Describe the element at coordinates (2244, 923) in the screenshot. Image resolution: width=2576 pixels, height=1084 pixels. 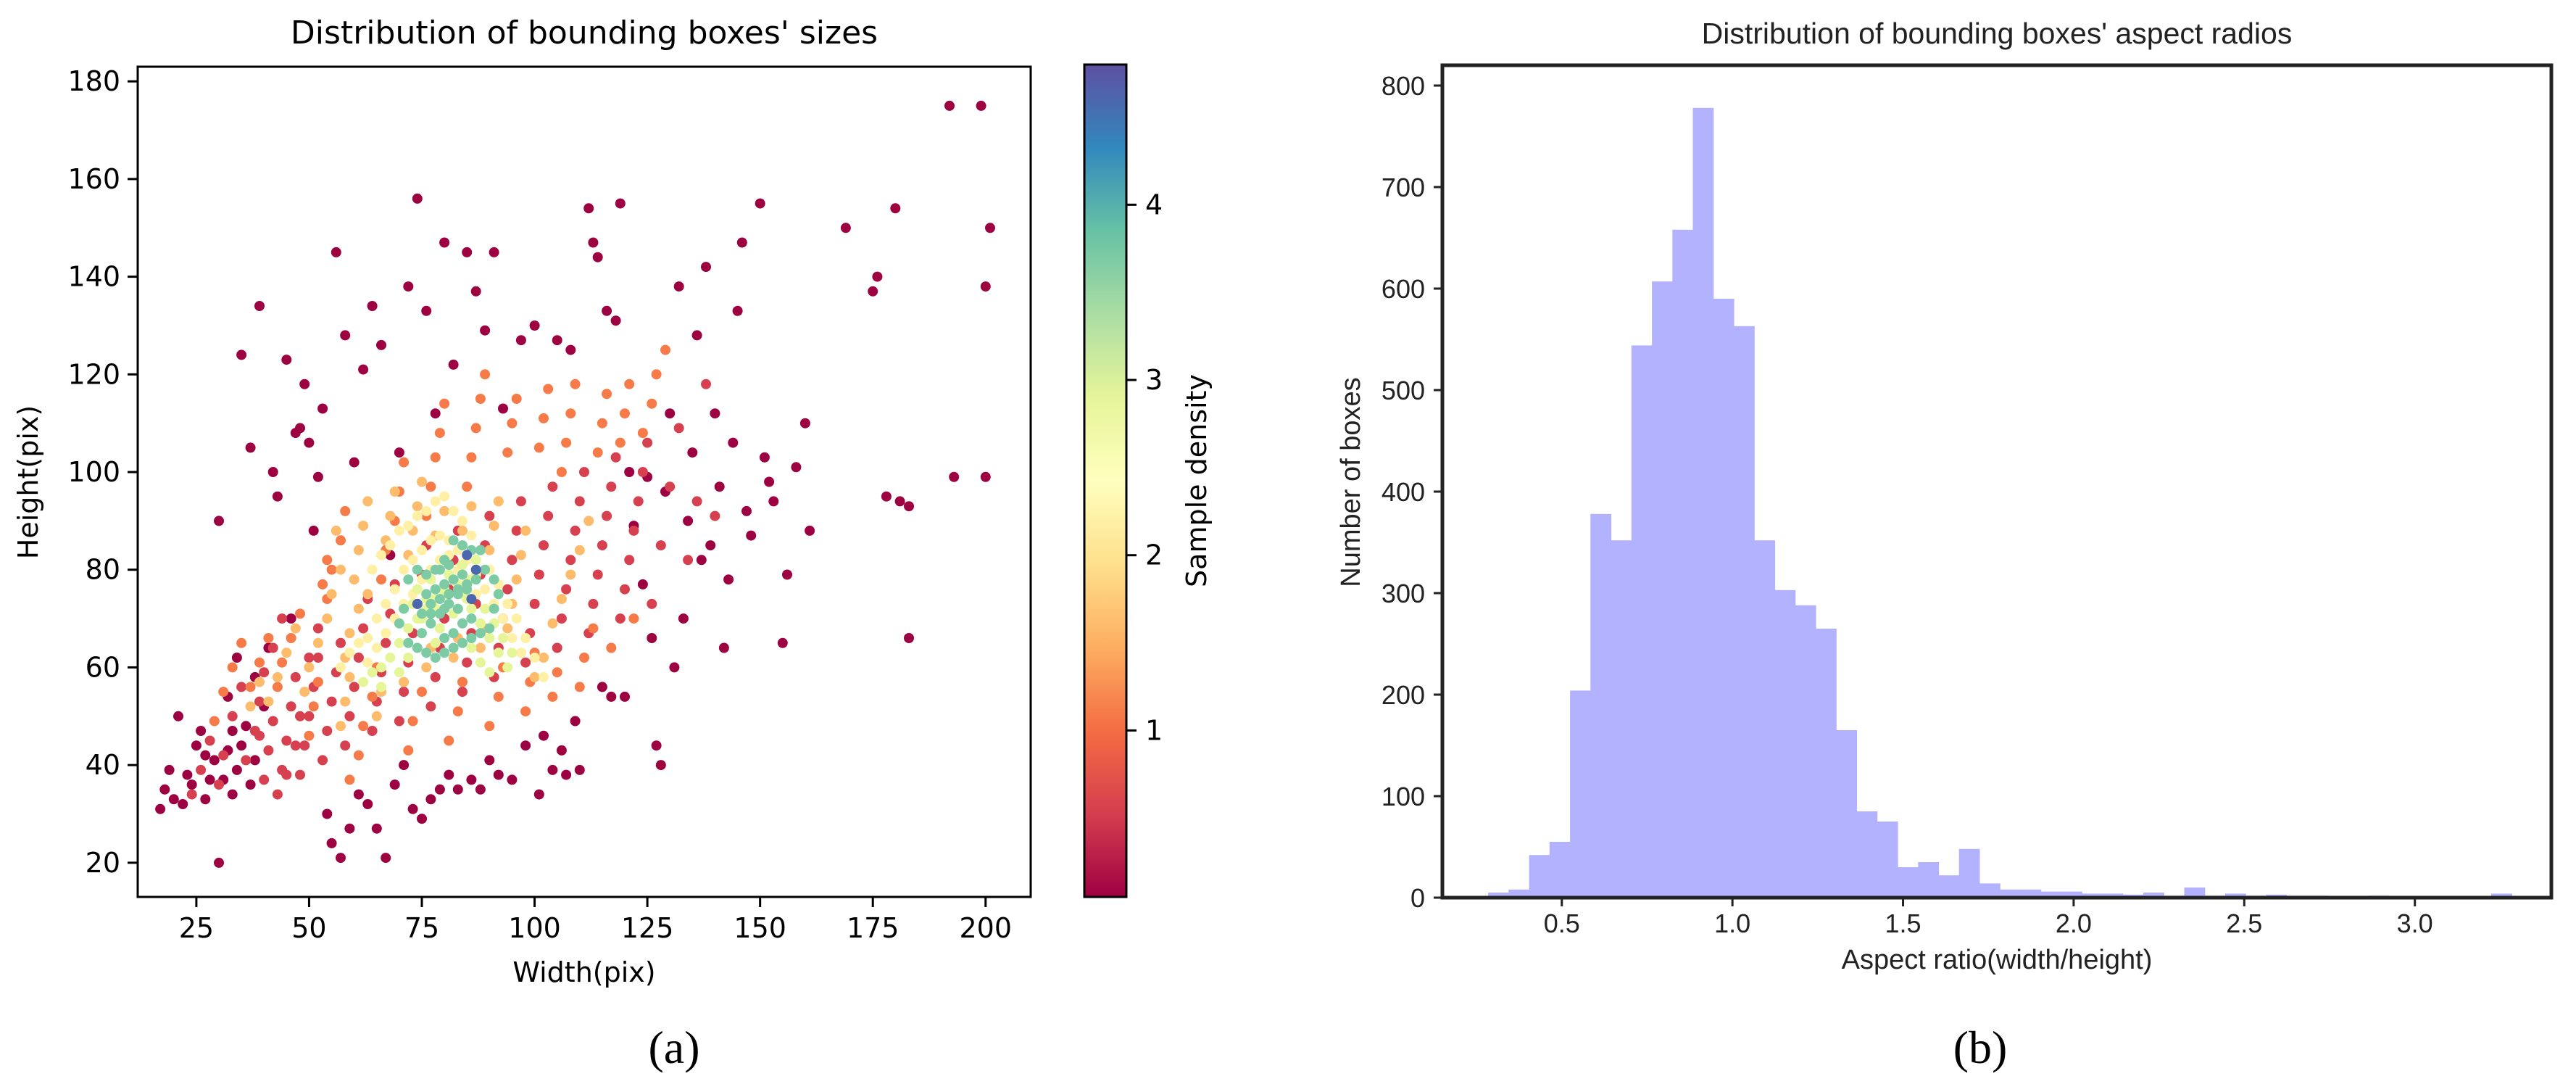
I see `x-tick-label: 2.5` at that location.